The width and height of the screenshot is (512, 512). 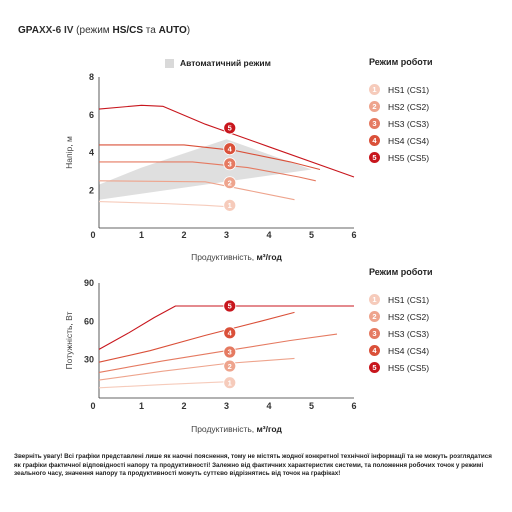 What do you see at coordinates (311, 235) in the screenshot?
I see `chart1-xtick-5: 5` at bounding box center [311, 235].